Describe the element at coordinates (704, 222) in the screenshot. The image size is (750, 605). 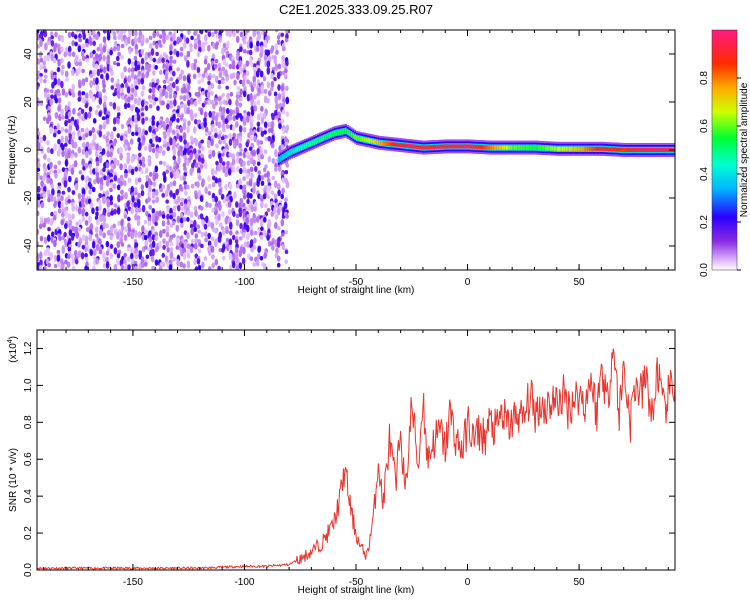
I see `colorbar-tick-label: 0.2` at that location.